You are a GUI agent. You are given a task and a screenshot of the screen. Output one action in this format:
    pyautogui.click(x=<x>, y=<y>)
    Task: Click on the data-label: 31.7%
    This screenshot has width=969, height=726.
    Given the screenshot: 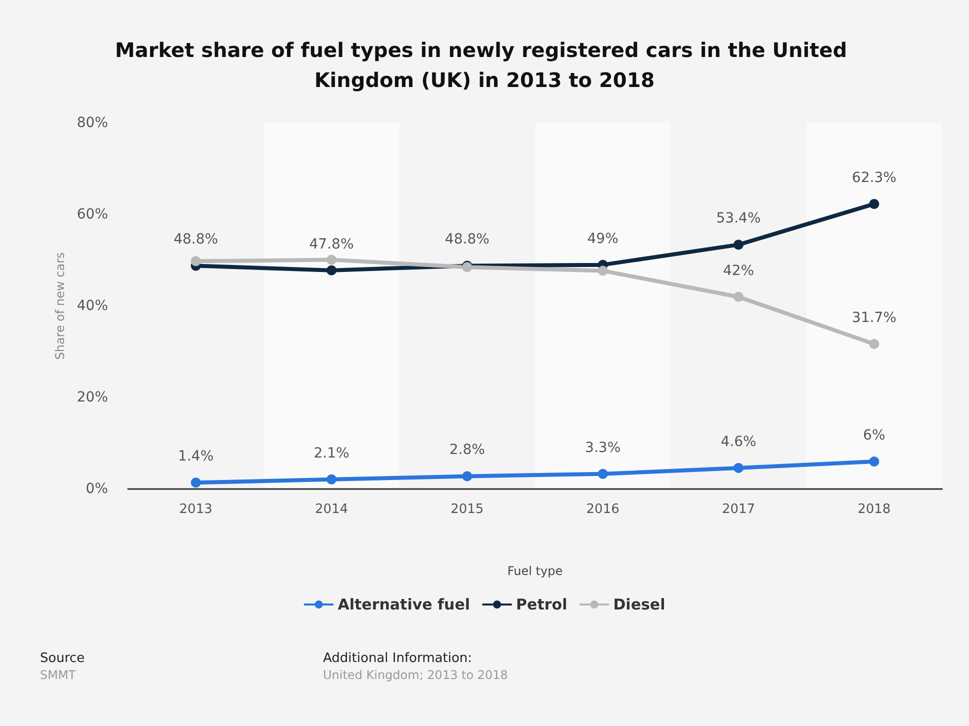 What is the action you would take?
    pyautogui.click(x=874, y=318)
    